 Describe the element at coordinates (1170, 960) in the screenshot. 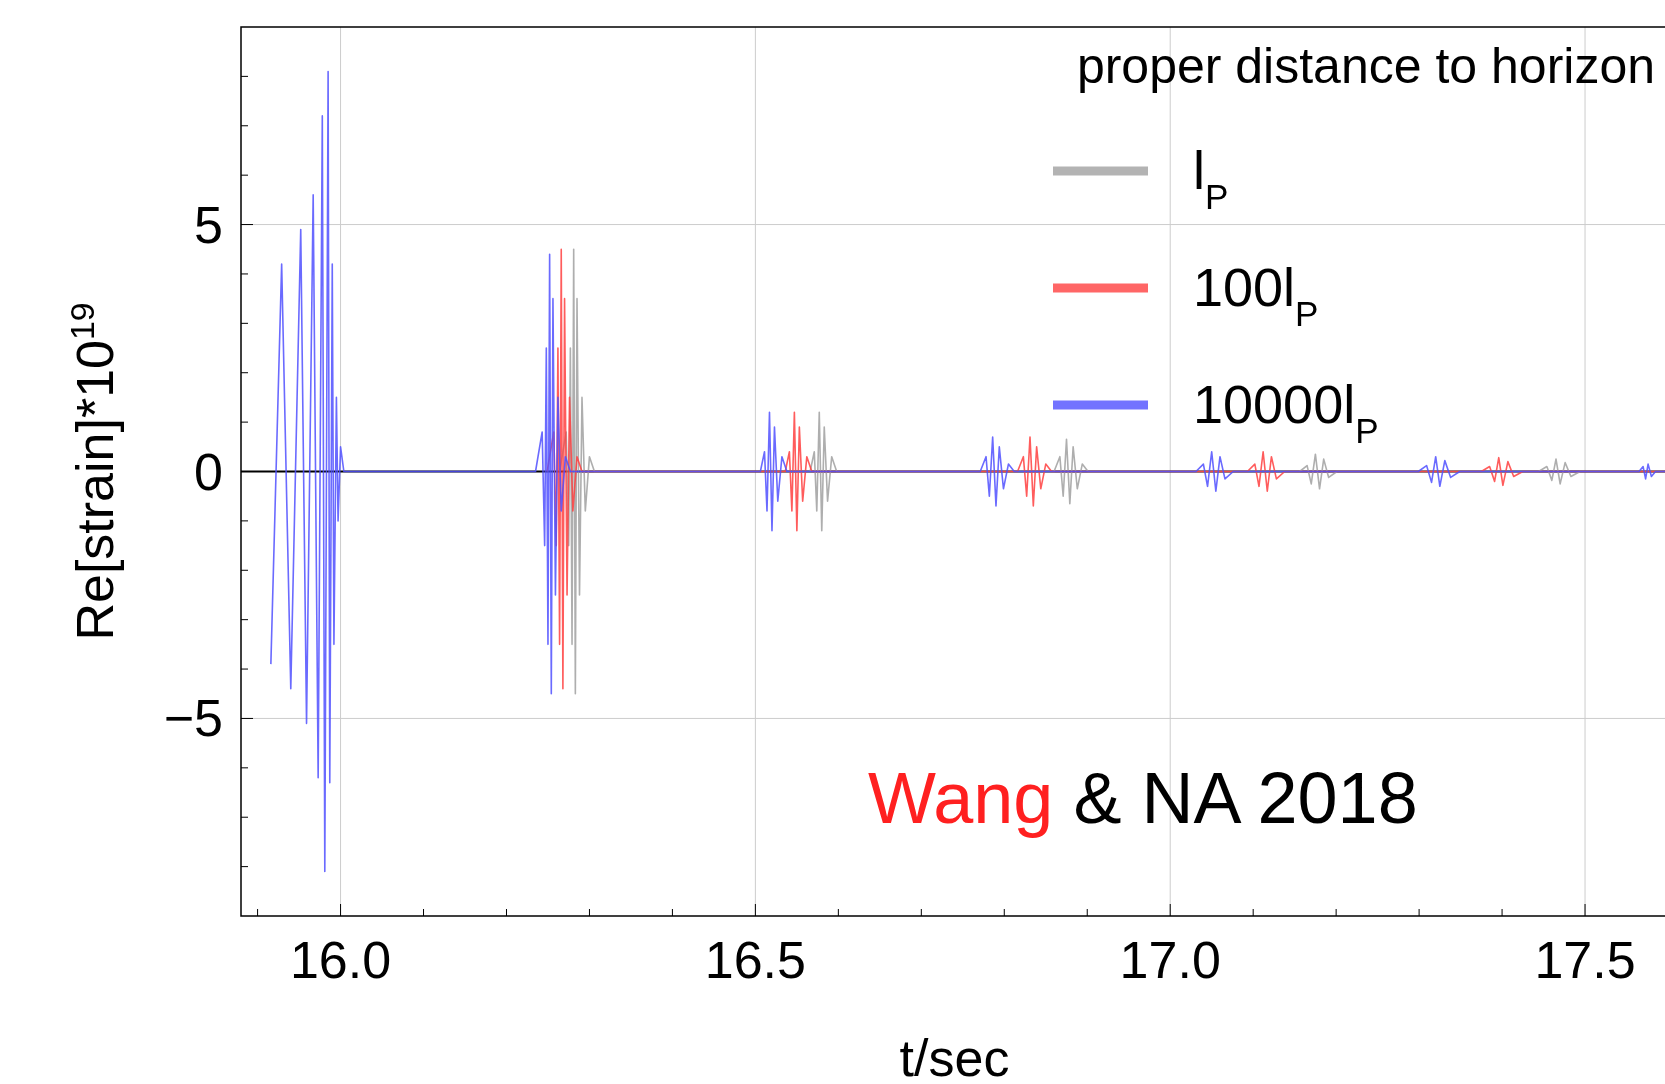

I see `x-tick-label: 17.0` at that location.